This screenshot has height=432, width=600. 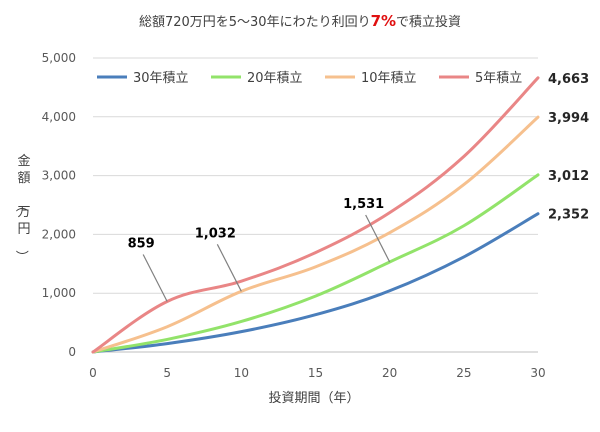 I want to click on x-tick-label: 15, so click(x=315, y=373).